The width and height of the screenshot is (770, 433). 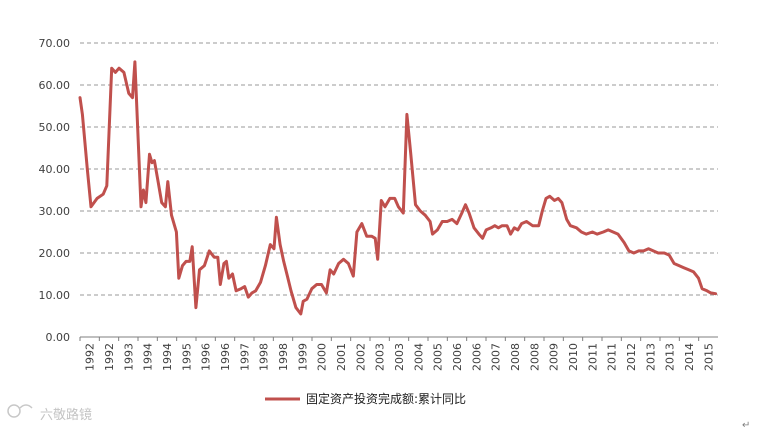 I want to click on y-tick-label: 40.00, so click(x=55, y=169).